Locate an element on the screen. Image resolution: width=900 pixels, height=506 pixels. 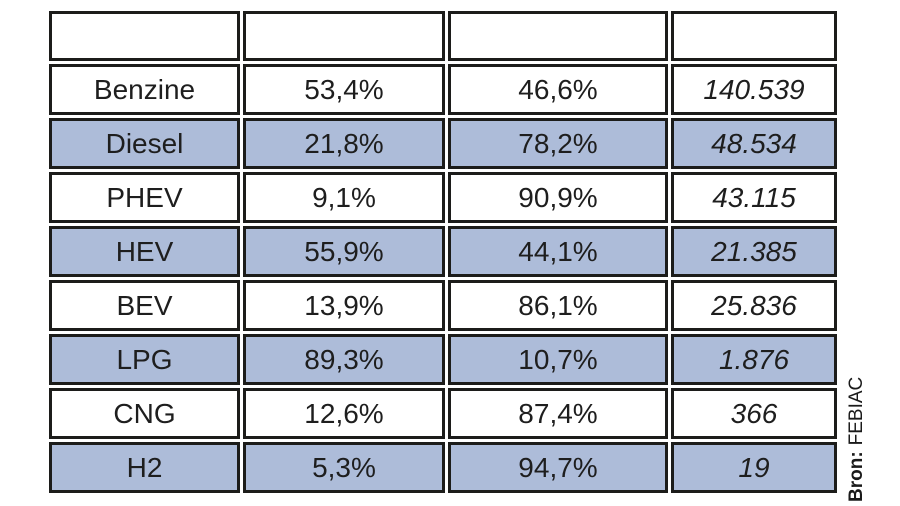
cell-bedrijven: 46,6% is located at coordinates (558, 89).